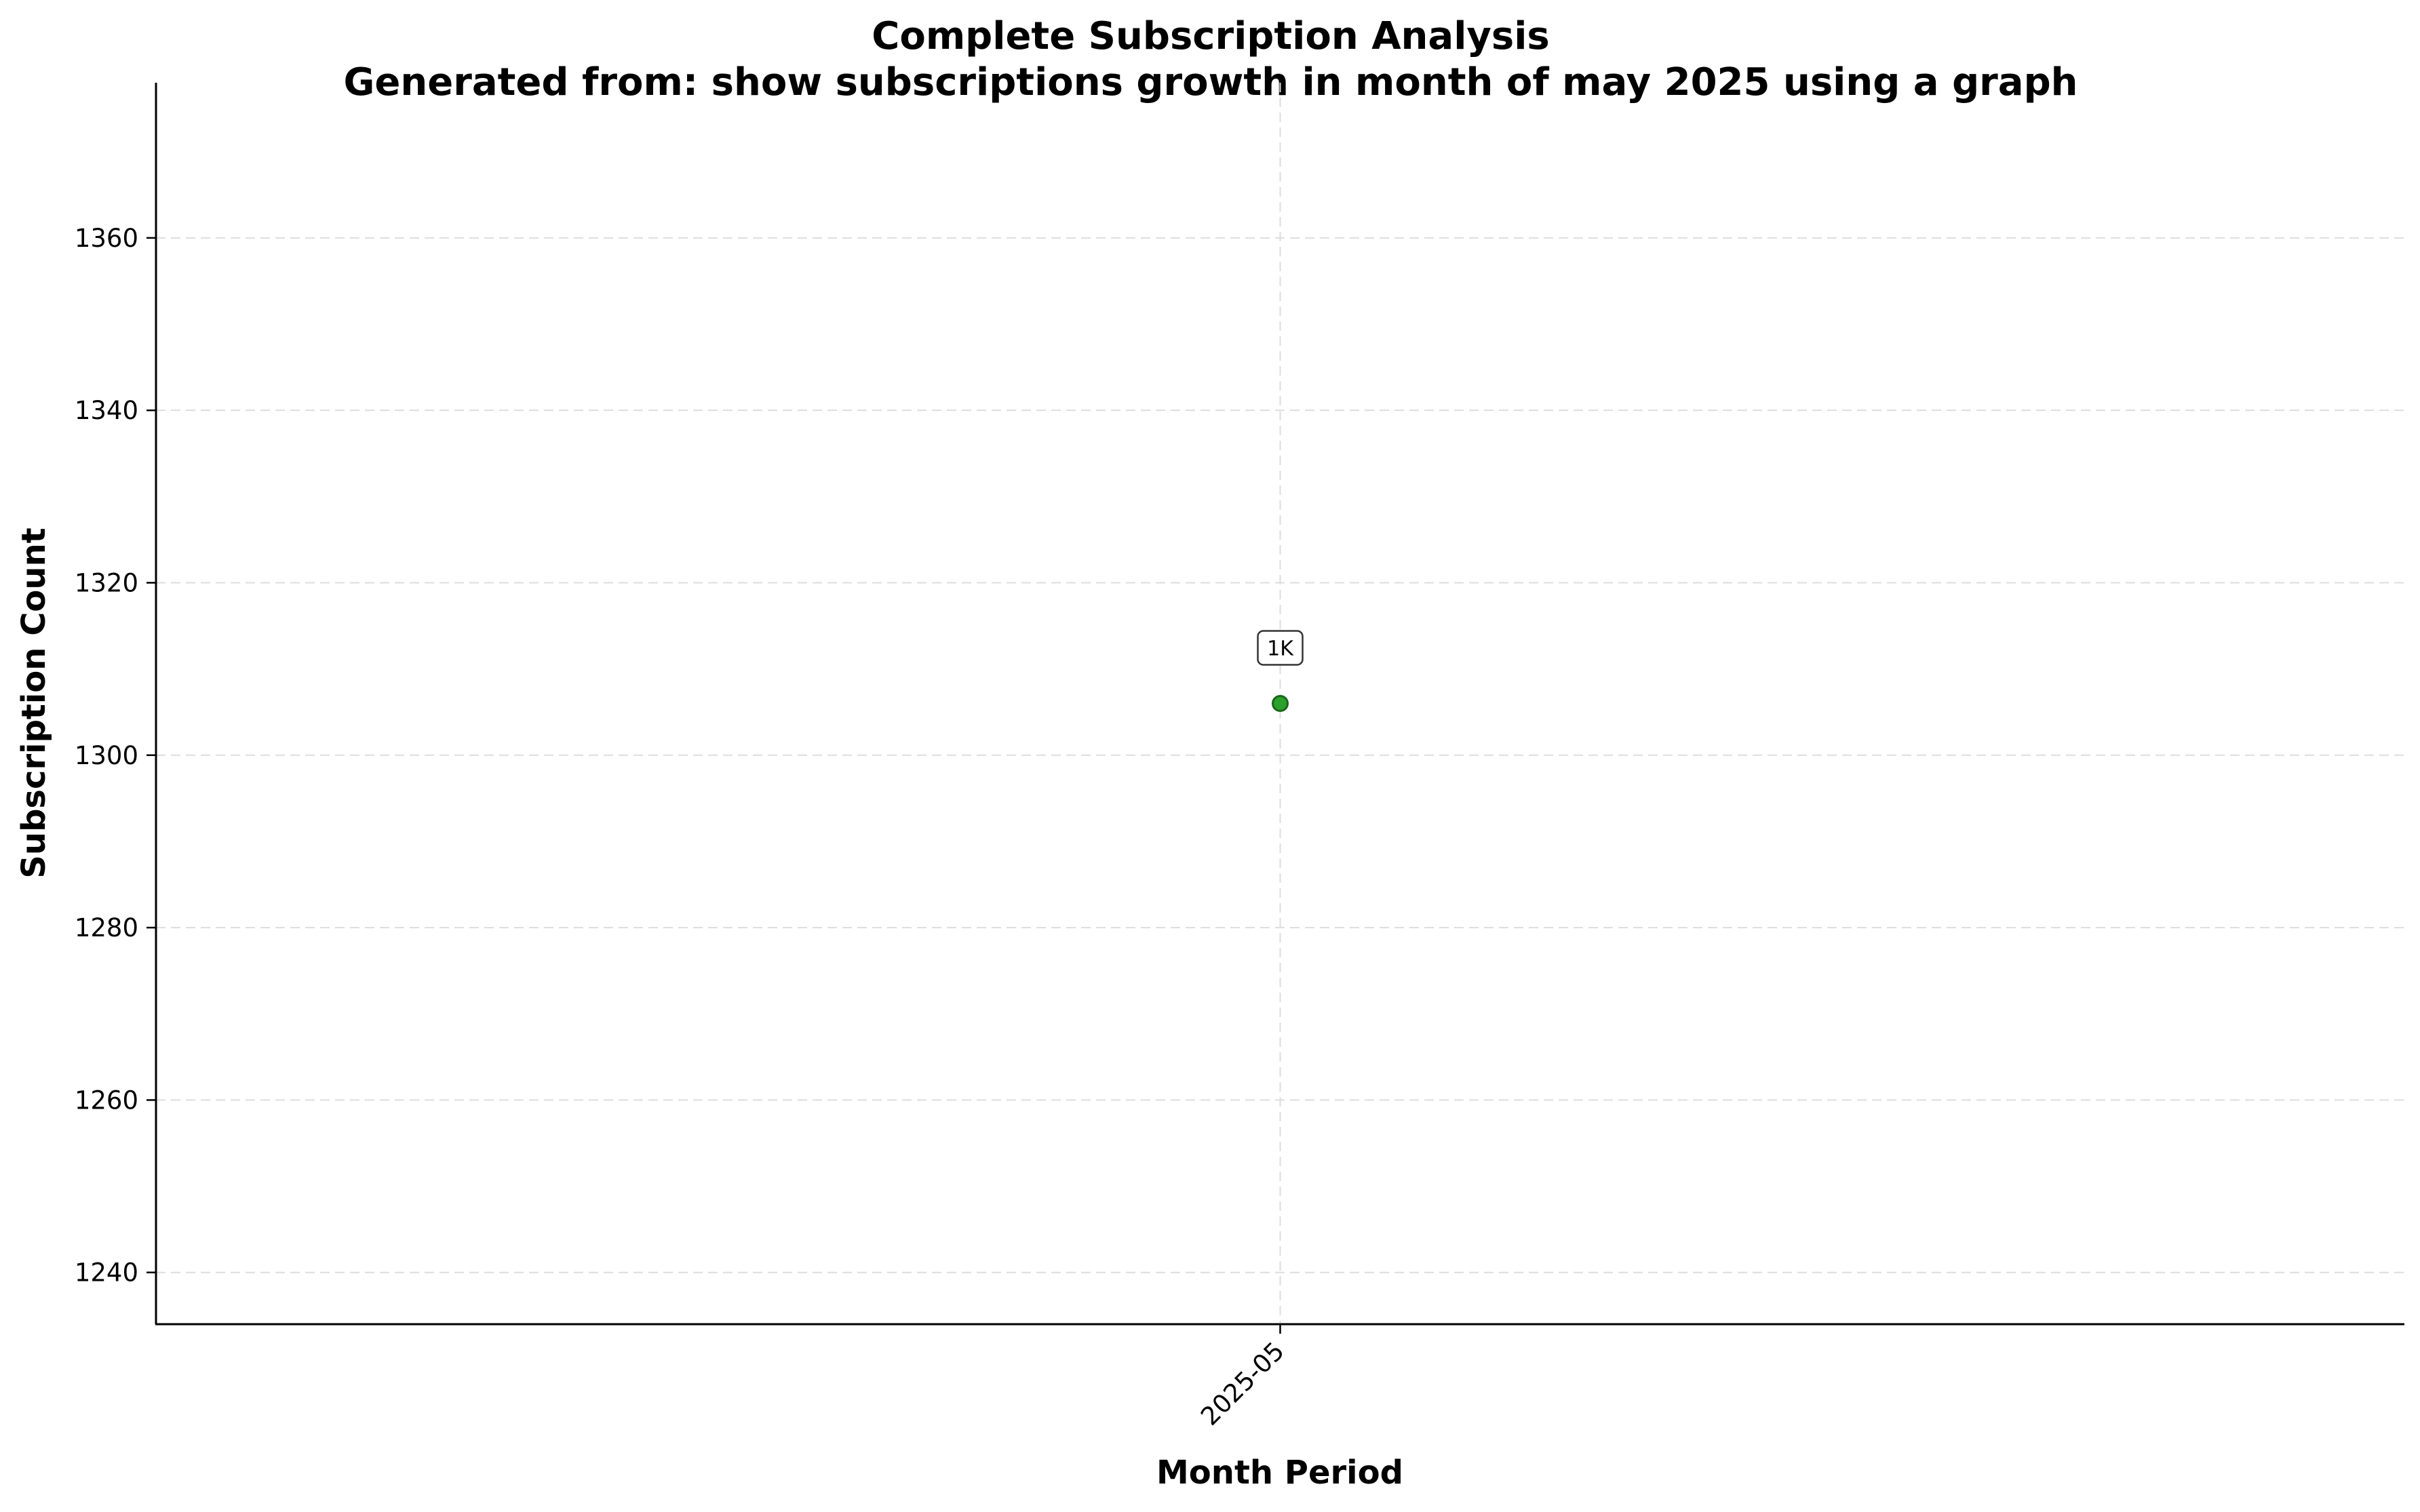 The width and height of the screenshot is (2420, 1512). Describe the element at coordinates (106, 1100) in the screenshot. I see `y-tick-label: 1260` at that location.